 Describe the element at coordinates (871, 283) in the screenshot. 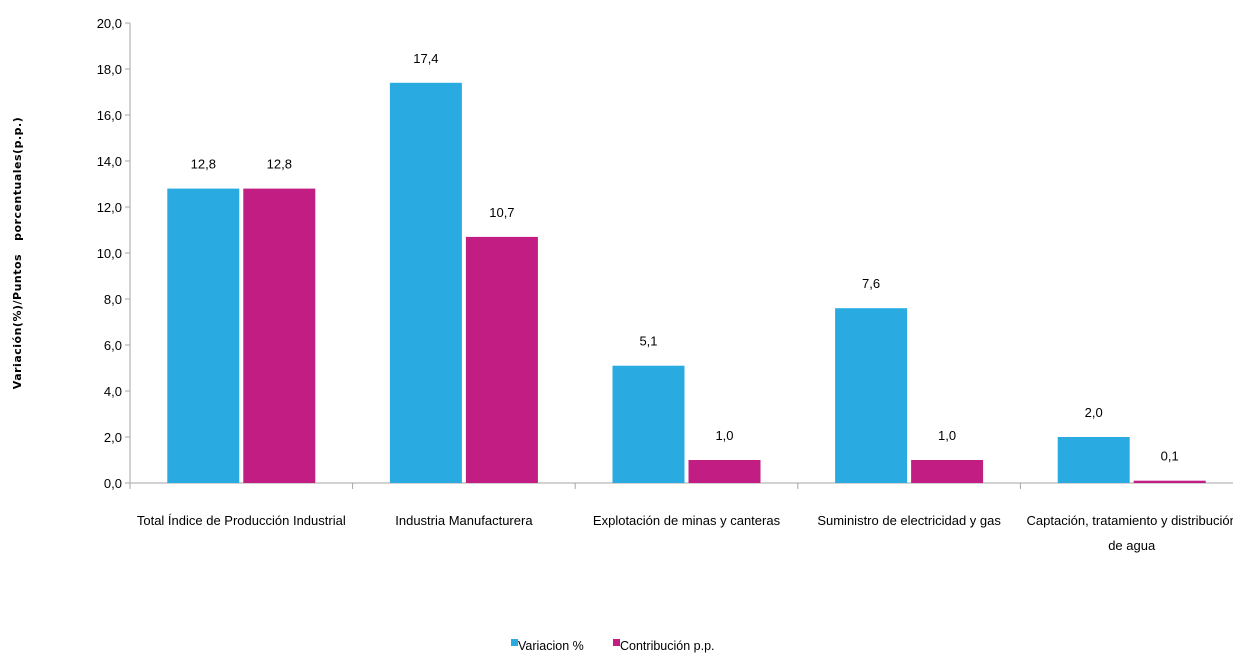

I see `data-label: 7,6` at that location.